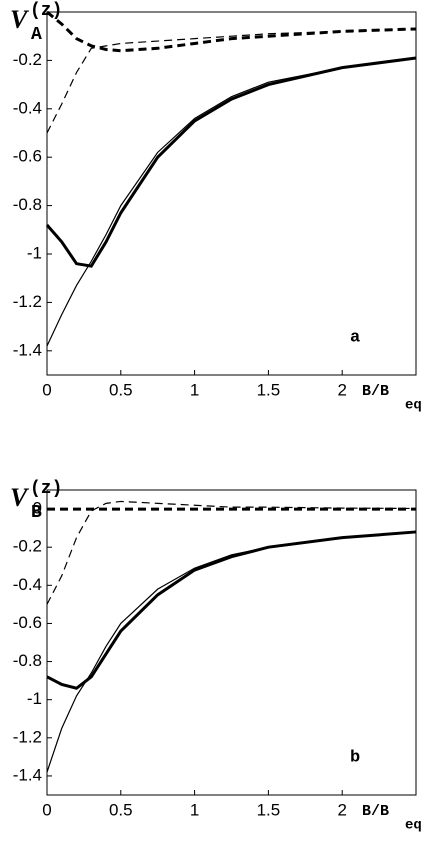 This screenshot has width=436, height=843. What do you see at coordinates (36, 35) in the screenshot?
I see `y-label-sub: A` at bounding box center [36, 35].